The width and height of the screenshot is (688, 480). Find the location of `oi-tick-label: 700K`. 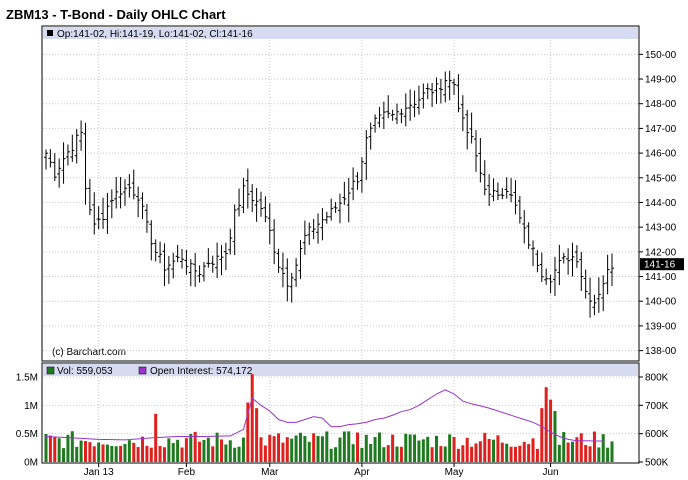

oi-tick-label: 700K is located at coordinates (657, 406).